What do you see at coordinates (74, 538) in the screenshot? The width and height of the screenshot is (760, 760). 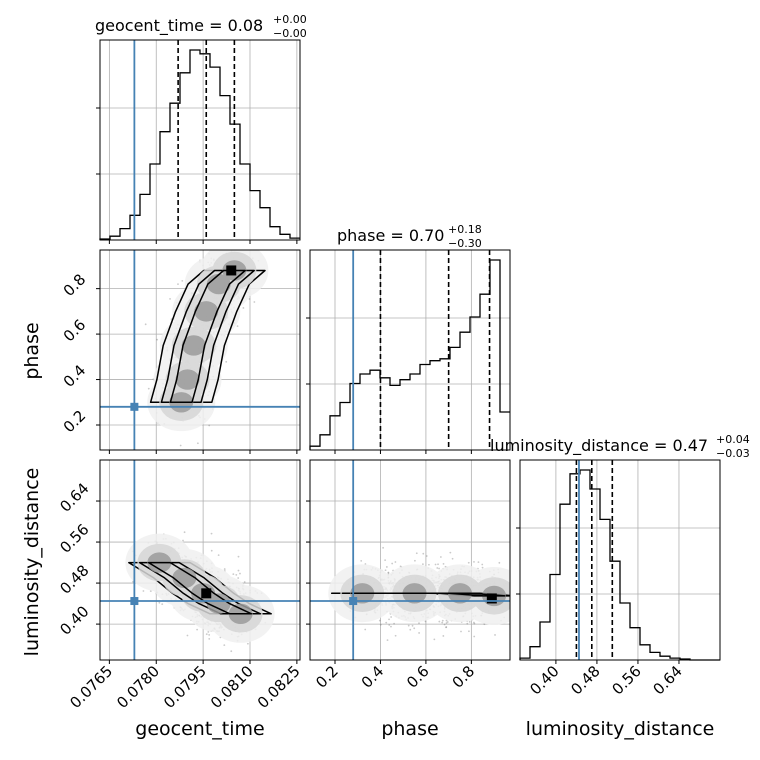 I see `tick-label-y-luminosity-distance: 0.56` at bounding box center [74, 538].